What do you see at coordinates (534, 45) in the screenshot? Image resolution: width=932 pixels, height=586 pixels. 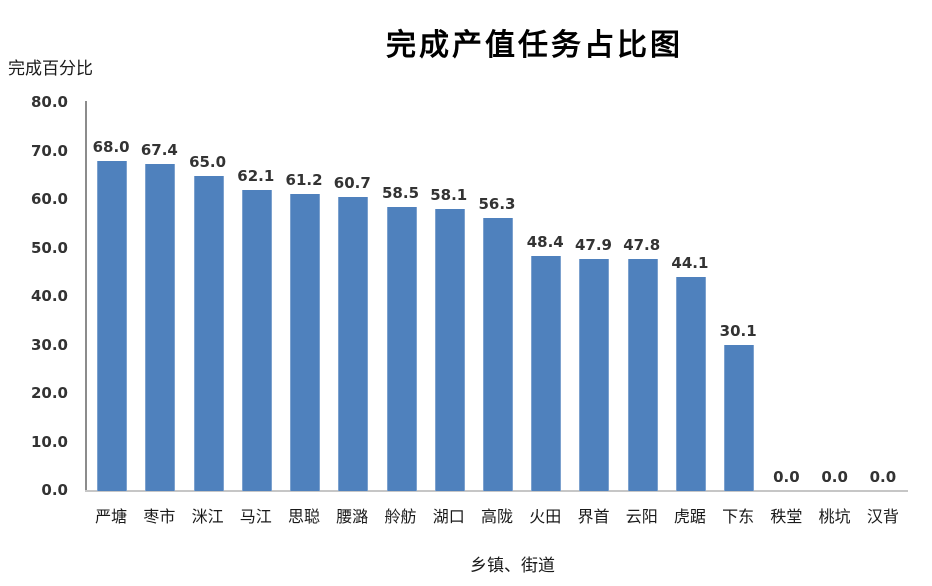 I see `chart-title: 完成产值任务占比图` at bounding box center [534, 45].